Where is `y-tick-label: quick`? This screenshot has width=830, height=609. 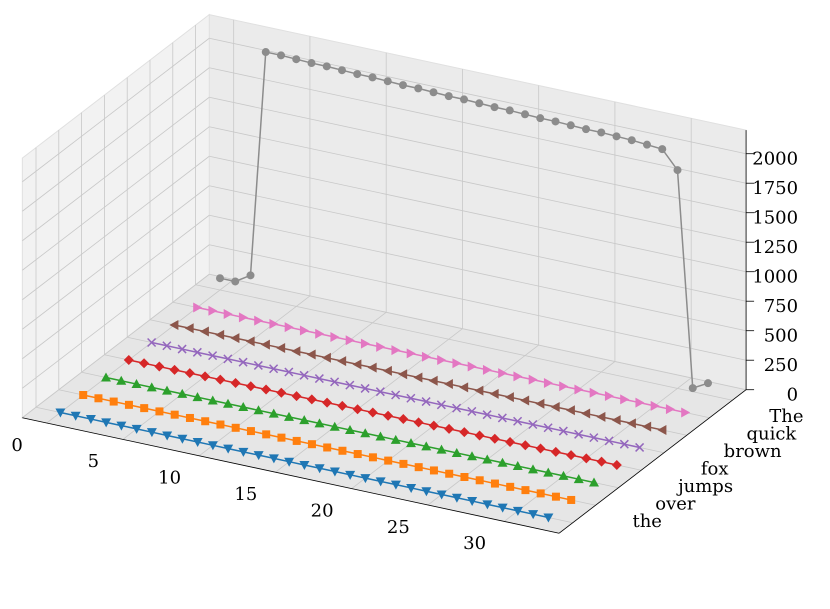 y-tick-label: quick is located at coordinates (771, 434).